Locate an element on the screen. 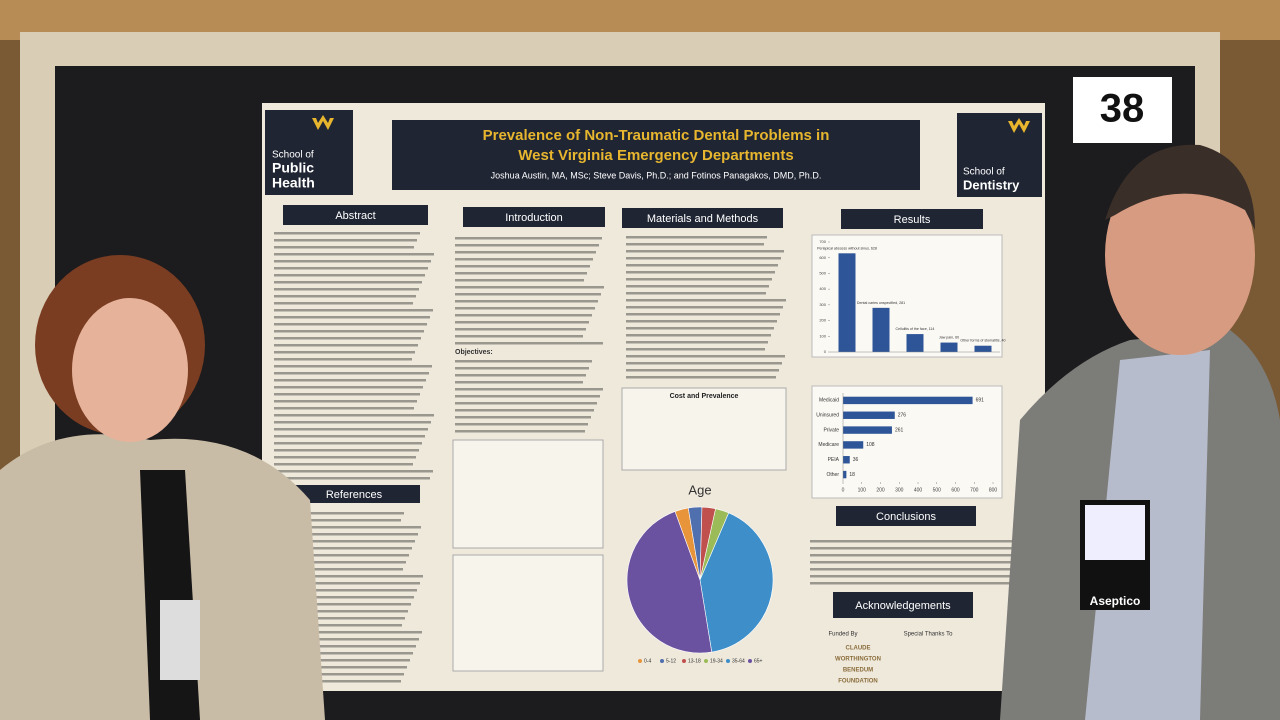 The height and width of the screenshot is (720, 1280). funder: WORTHINGTON is located at coordinates (858, 660).